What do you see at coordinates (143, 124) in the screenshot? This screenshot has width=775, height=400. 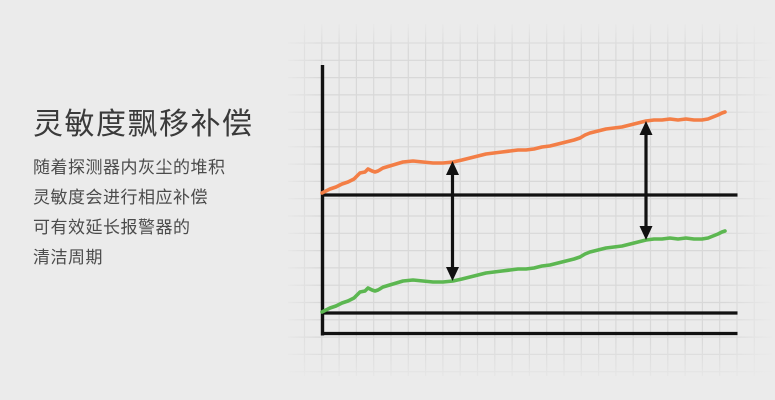 I see `page-title: 灵敏度飘移补偿` at bounding box center [143, 124].